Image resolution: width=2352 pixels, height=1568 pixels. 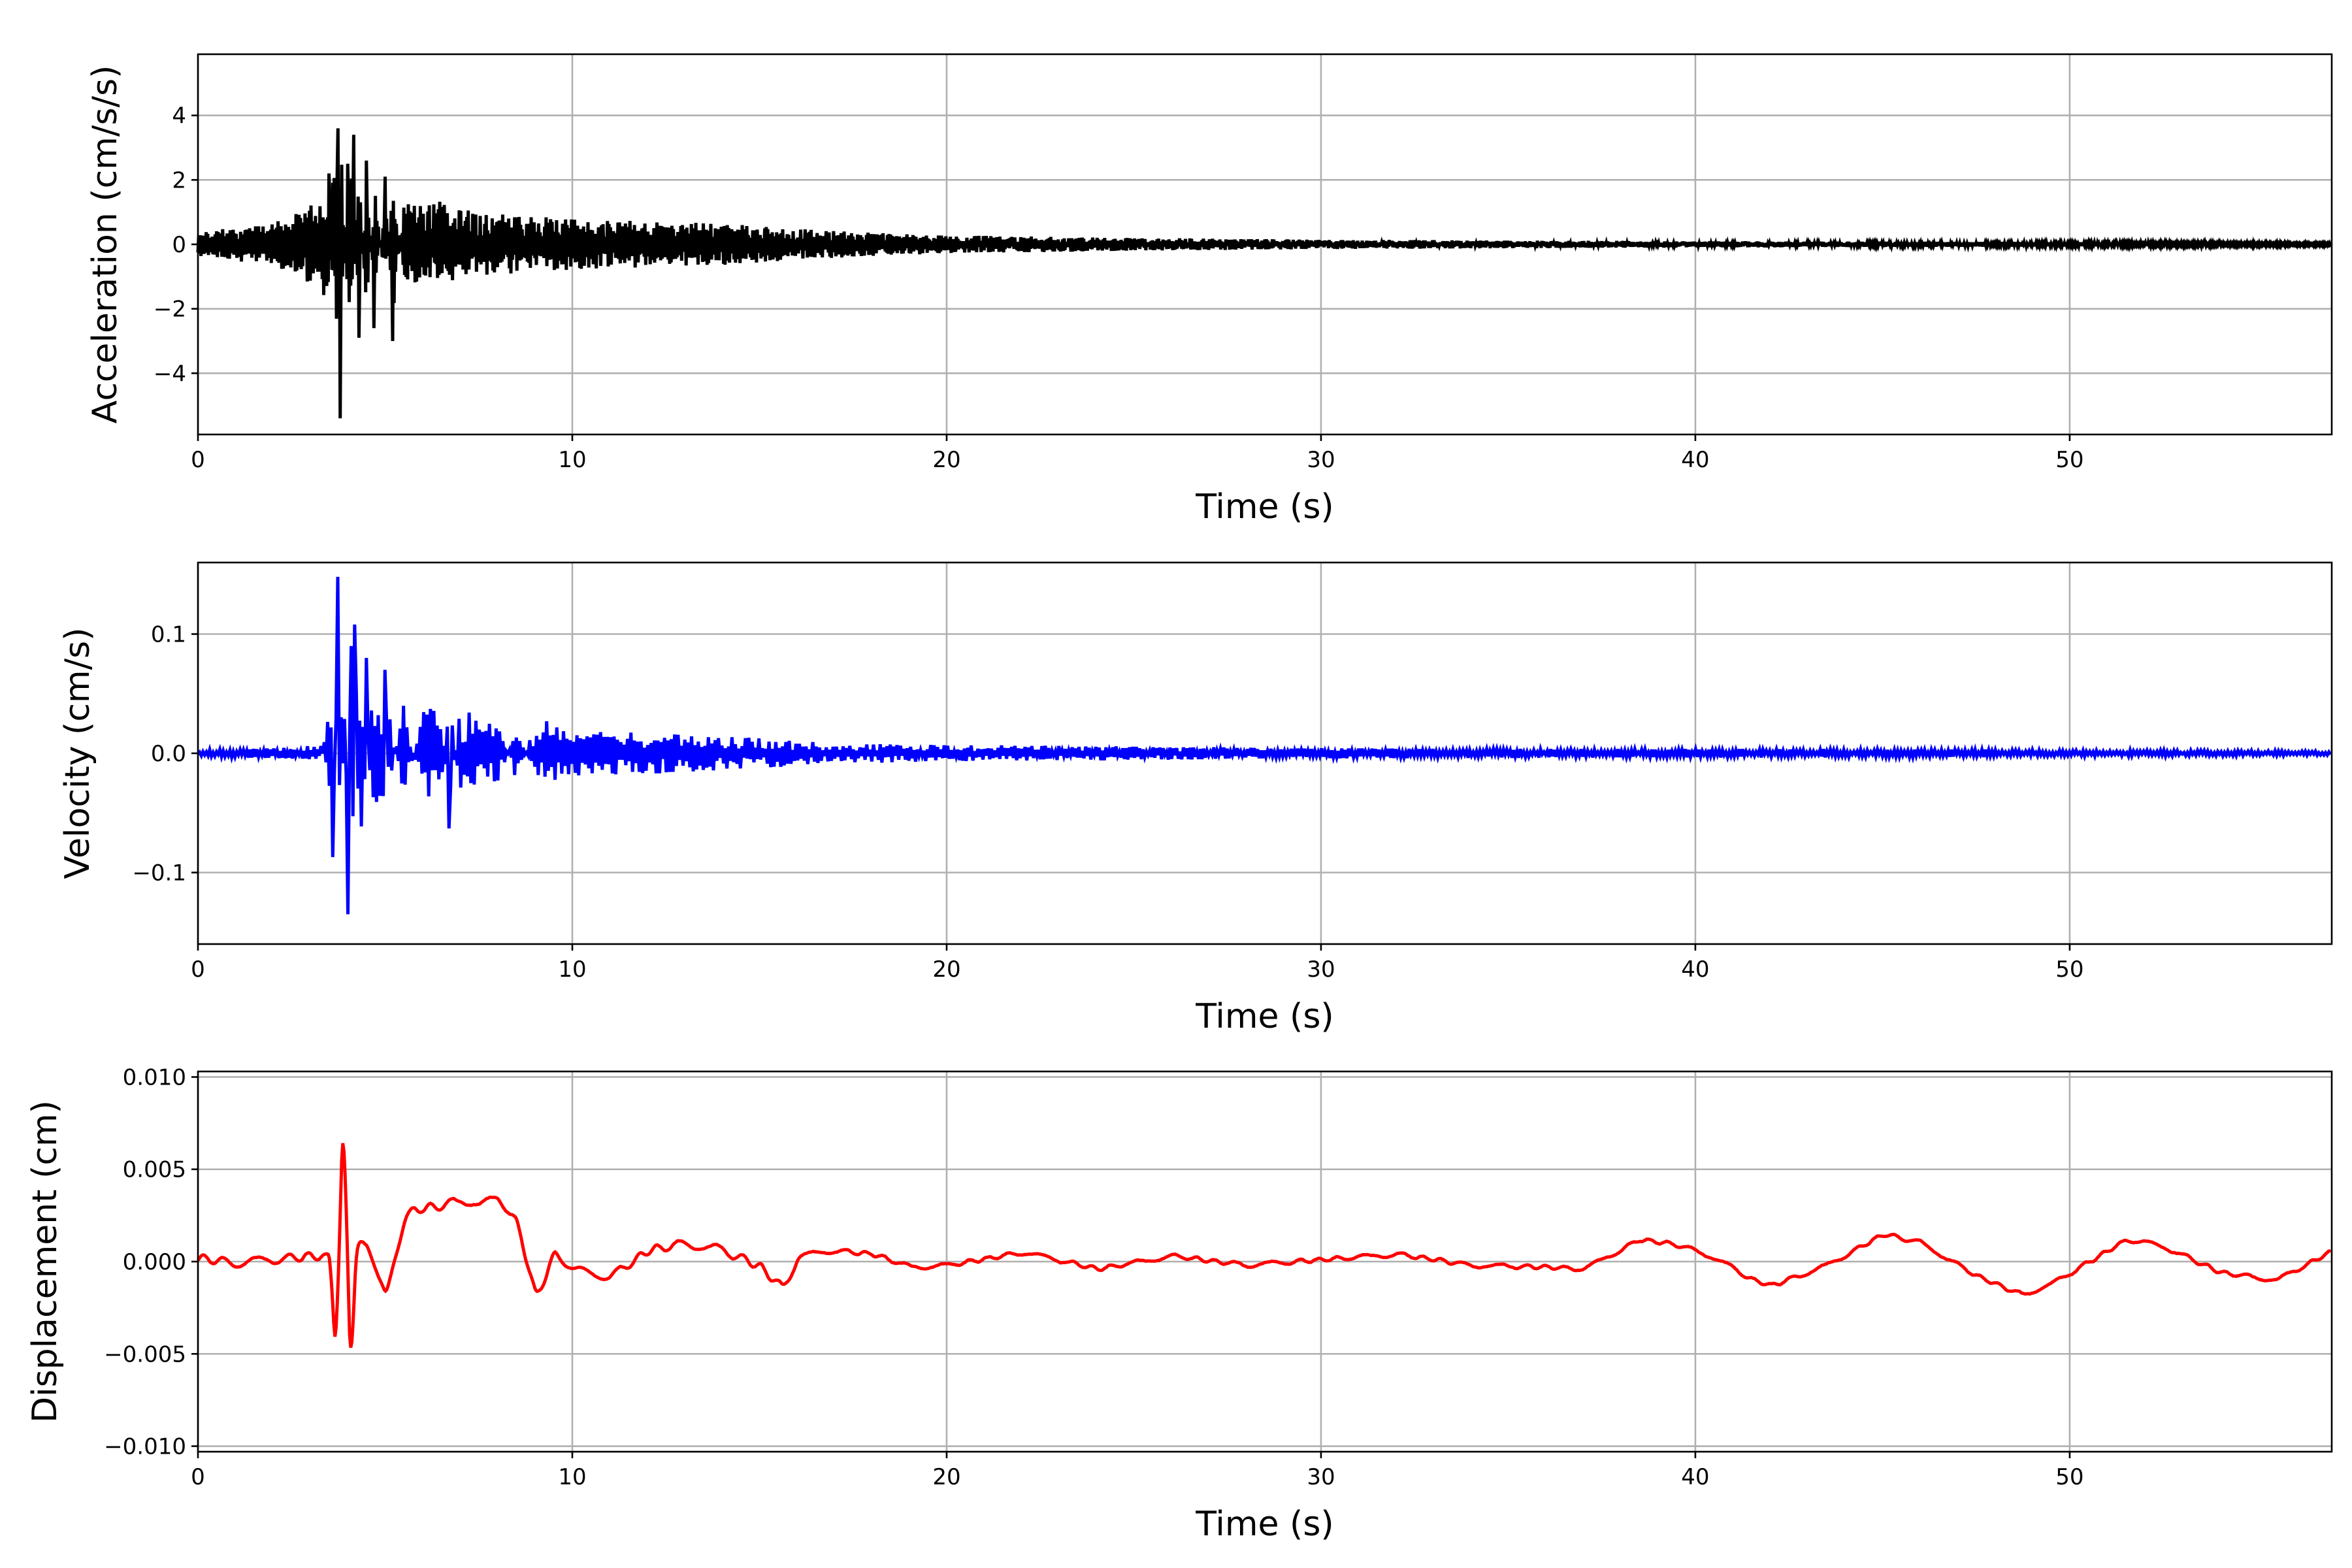 I want to click on y-tick-label: −0.005, so click(x=145, y=1354).